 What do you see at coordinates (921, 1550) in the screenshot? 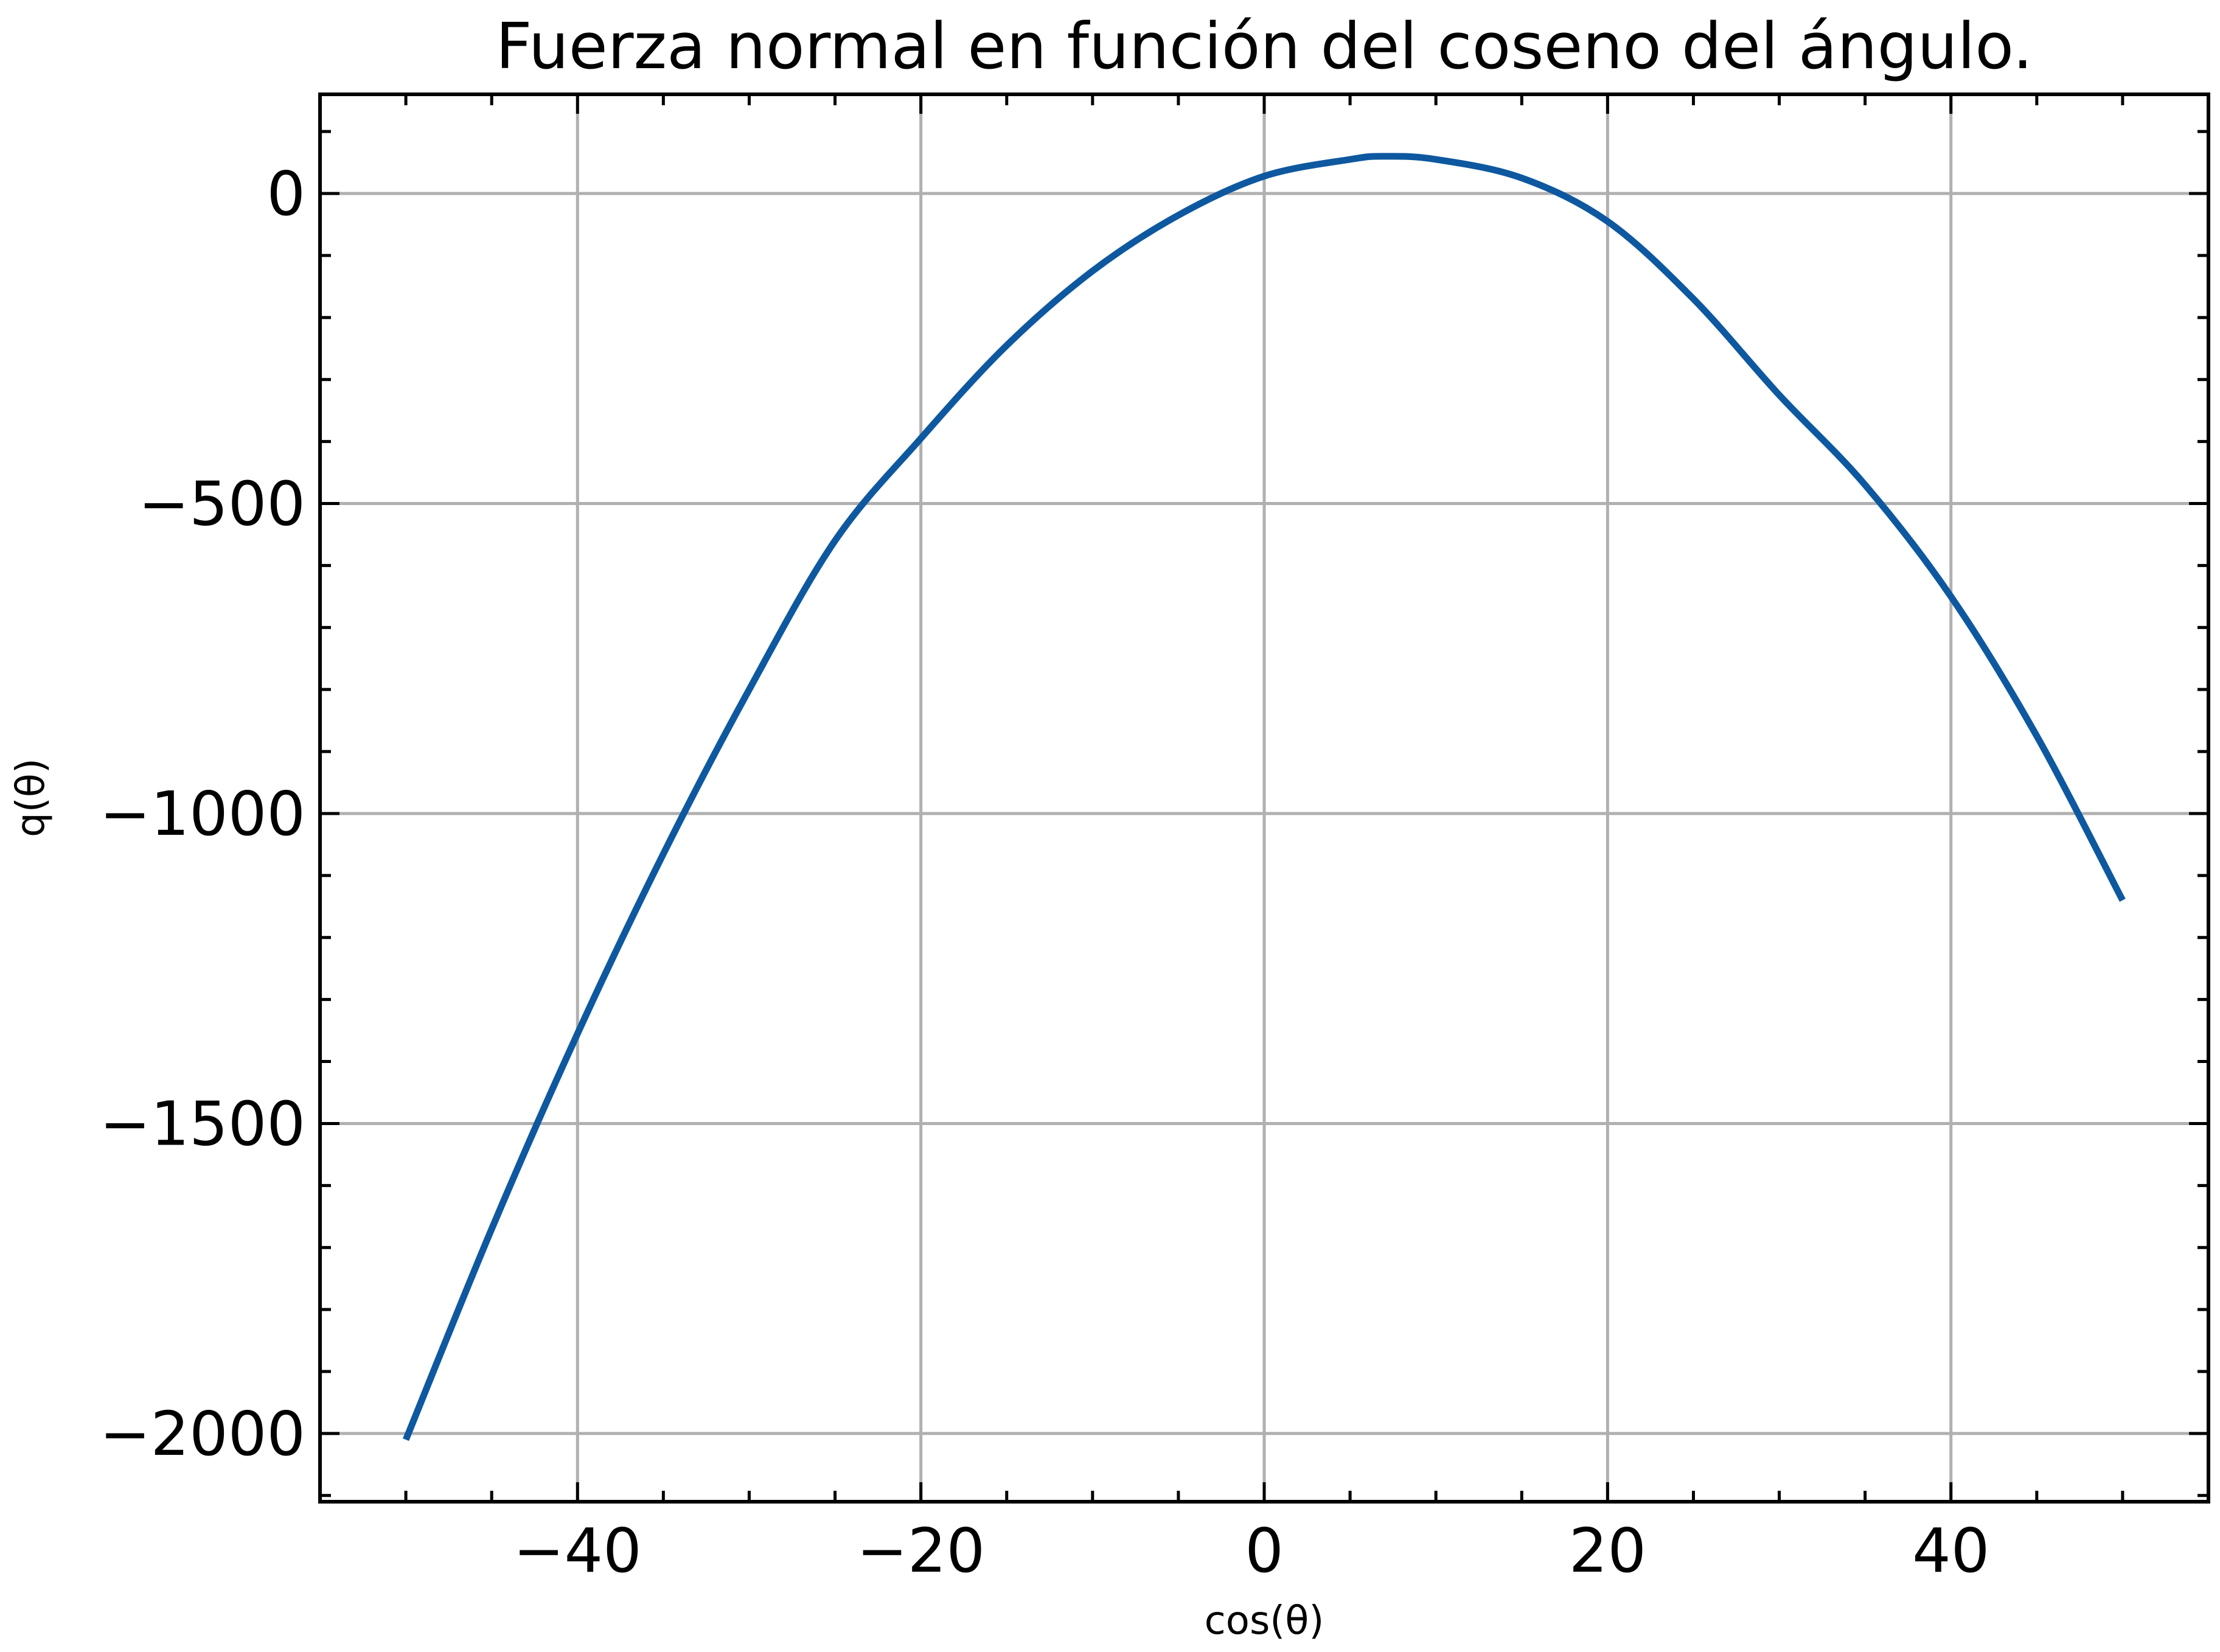
I see `x-tick-label: −20` at bounding box center [921, 1550].